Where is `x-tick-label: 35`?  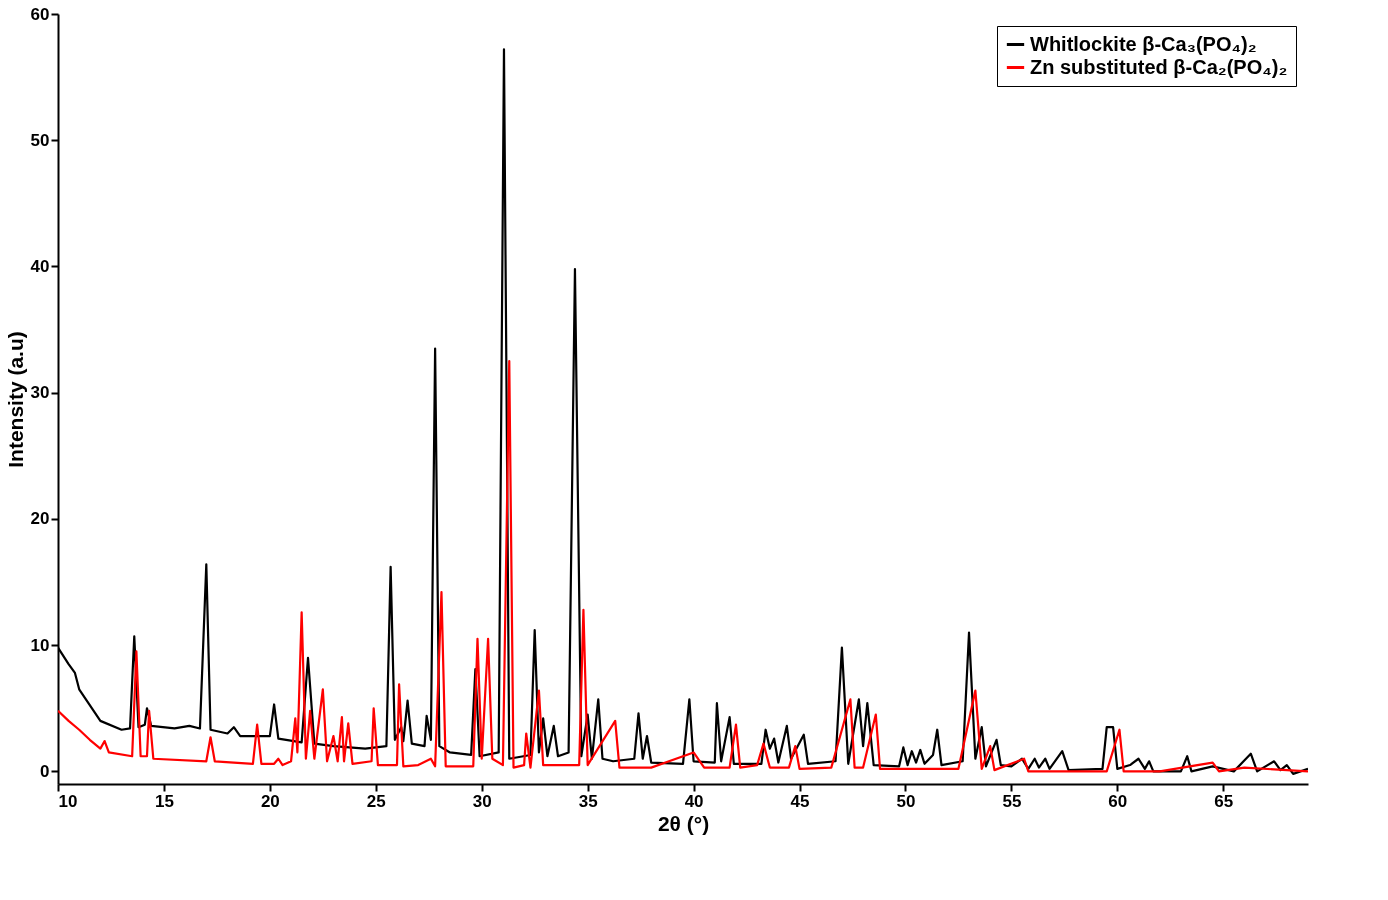
x-tick-label: 35 is located at coordinates (588, 801).